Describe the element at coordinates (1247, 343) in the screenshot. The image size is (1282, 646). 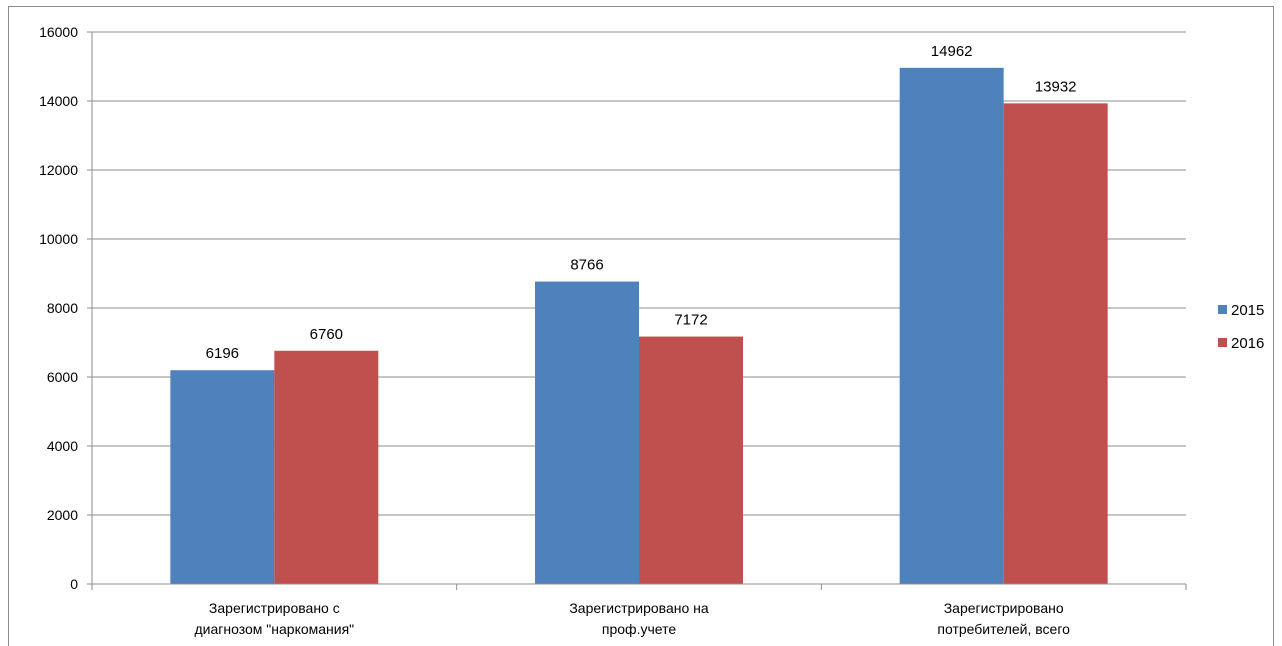
I see `legend-label: 2016` at that location.